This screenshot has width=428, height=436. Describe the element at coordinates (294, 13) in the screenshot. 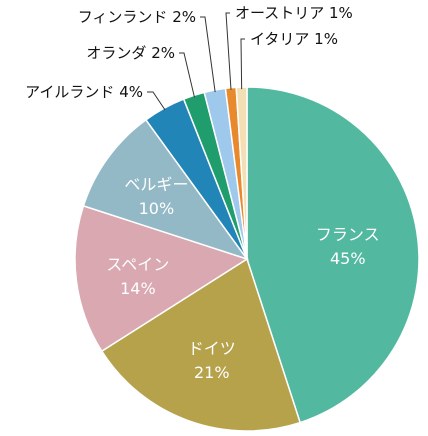

I see `slice-label: オーストリア 1%` at that location.